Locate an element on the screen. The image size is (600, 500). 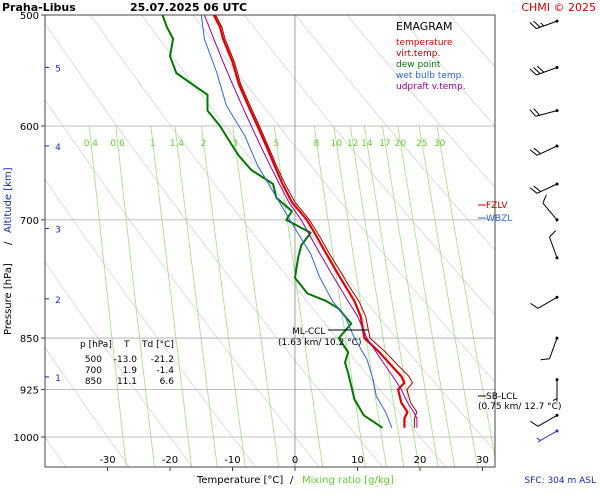
ml-ccl-label: ML-CCL is located at coordinates (308, 332).